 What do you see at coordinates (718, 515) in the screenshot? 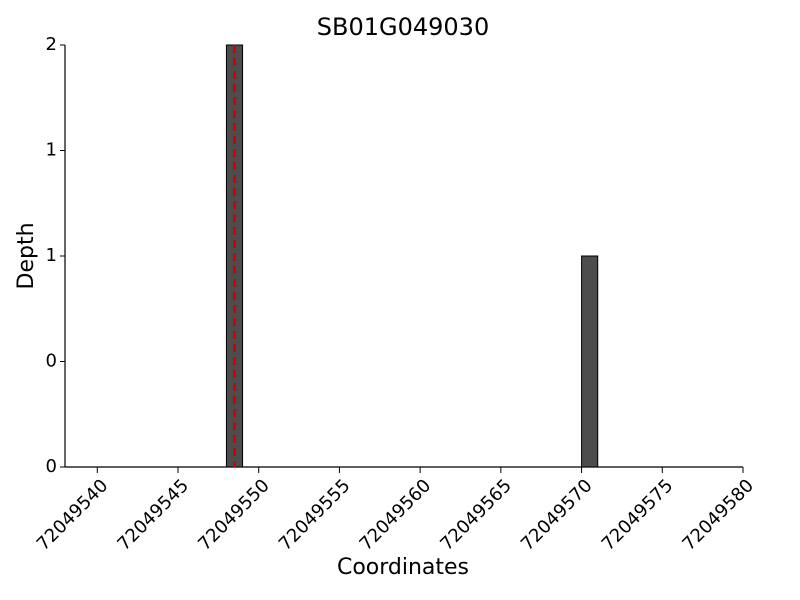
I see `x-tick-label: 72049580` at bounding box center [718, 515].